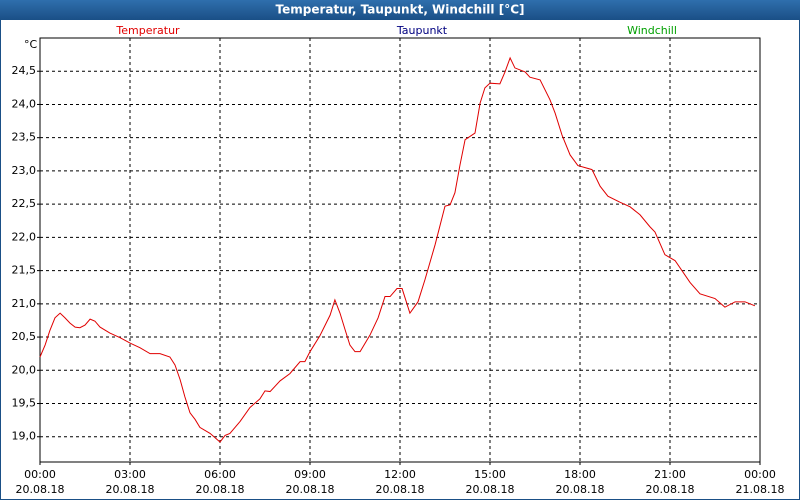 The width and height of the screenshot is (800, 500). What do you see at coordinates (580, 474) in the screenshot?
I see `x-tick-label: 18:00` at bounding box center [580, 474].